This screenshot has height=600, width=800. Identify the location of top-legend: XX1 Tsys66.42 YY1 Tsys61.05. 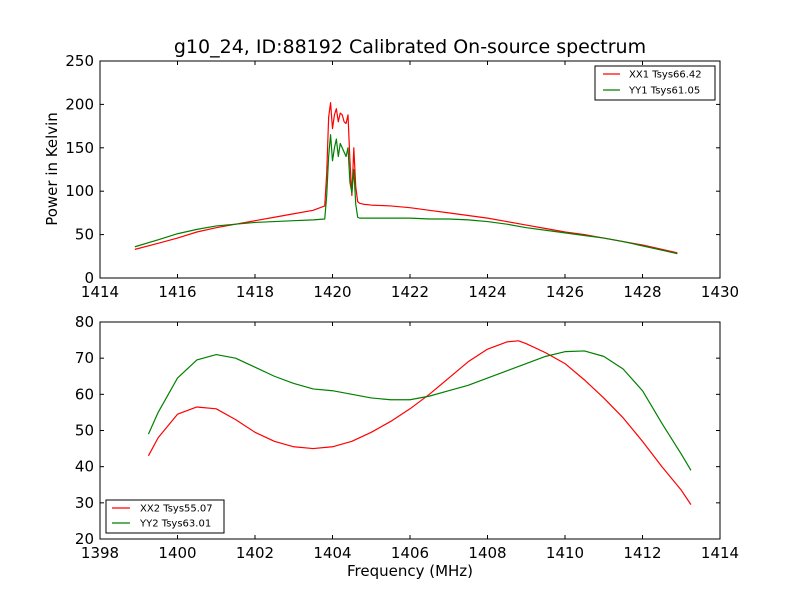
(655, 83).